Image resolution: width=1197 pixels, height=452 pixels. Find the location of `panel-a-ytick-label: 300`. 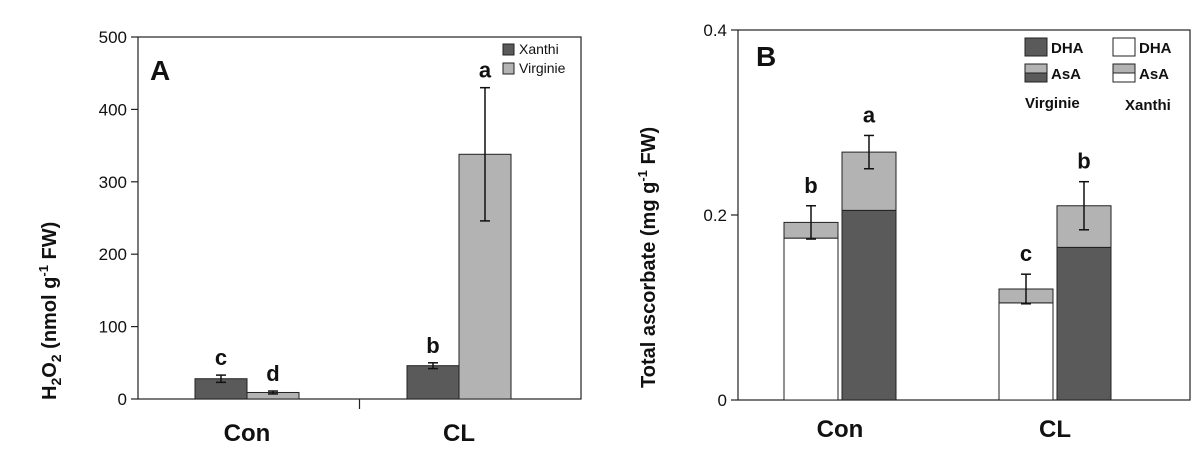

panel-a-ytick-label: 300 is located at coordinates (113, 182).